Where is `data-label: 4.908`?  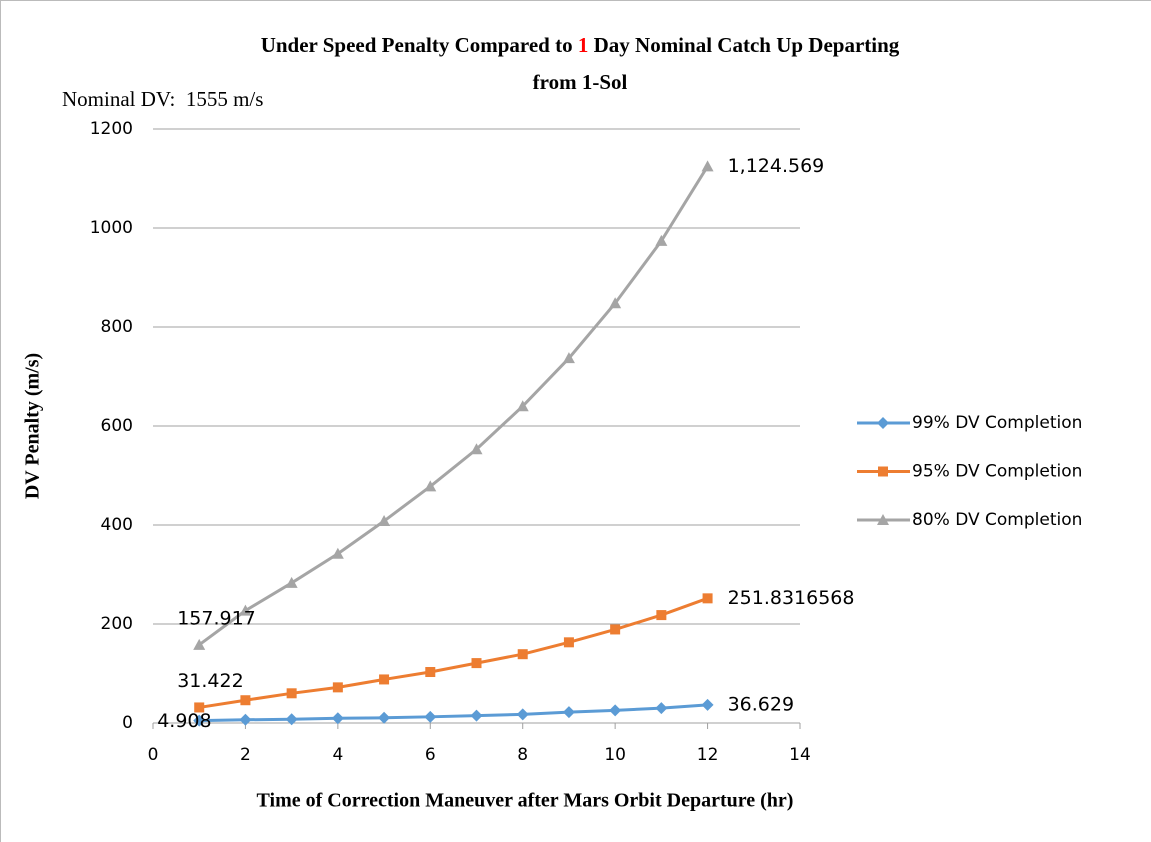
data-label: 4.908 is located at coordinates (184, 721).